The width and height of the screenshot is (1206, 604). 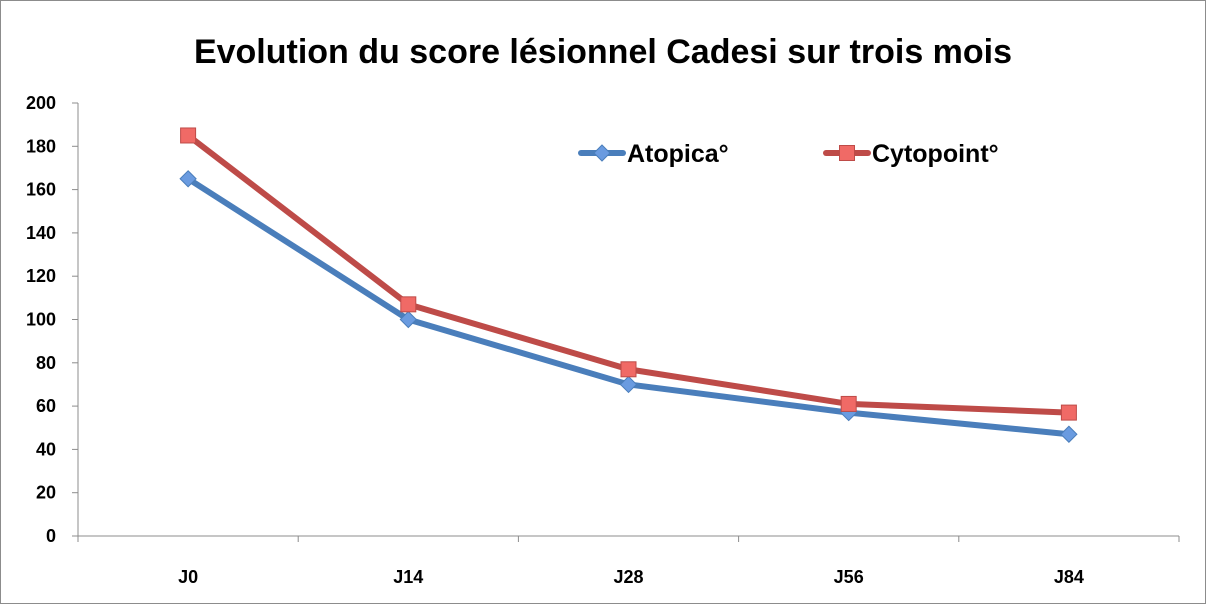 What do you see at coordinates (41, 190) in the screenshot?
I see `y-tick-label: 160` at bounding box center [41, 190].